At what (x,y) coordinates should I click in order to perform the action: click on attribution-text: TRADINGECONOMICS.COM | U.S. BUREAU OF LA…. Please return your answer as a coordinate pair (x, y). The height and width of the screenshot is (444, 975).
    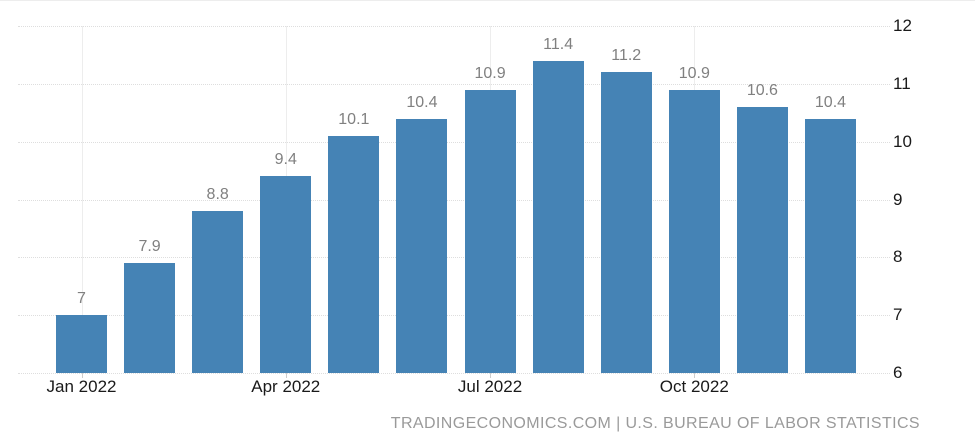
    Looking at the image, I should click on (655, 423).